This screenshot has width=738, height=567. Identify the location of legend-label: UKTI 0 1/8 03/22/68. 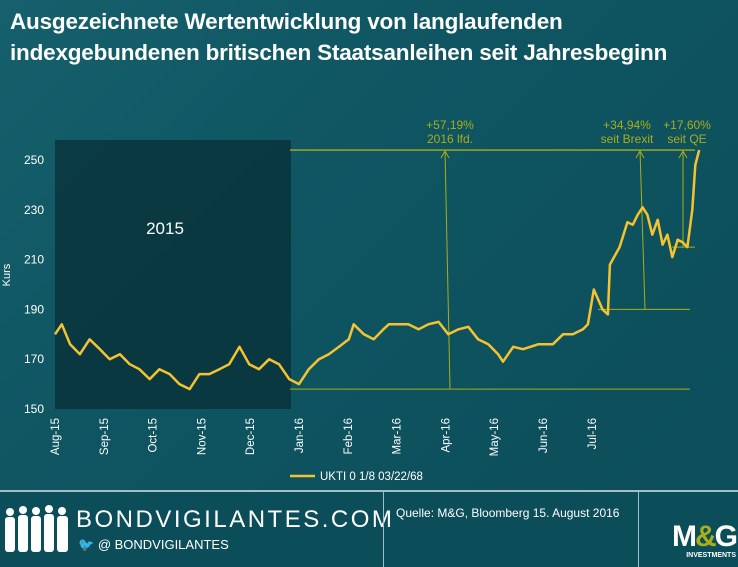
(371, 477).